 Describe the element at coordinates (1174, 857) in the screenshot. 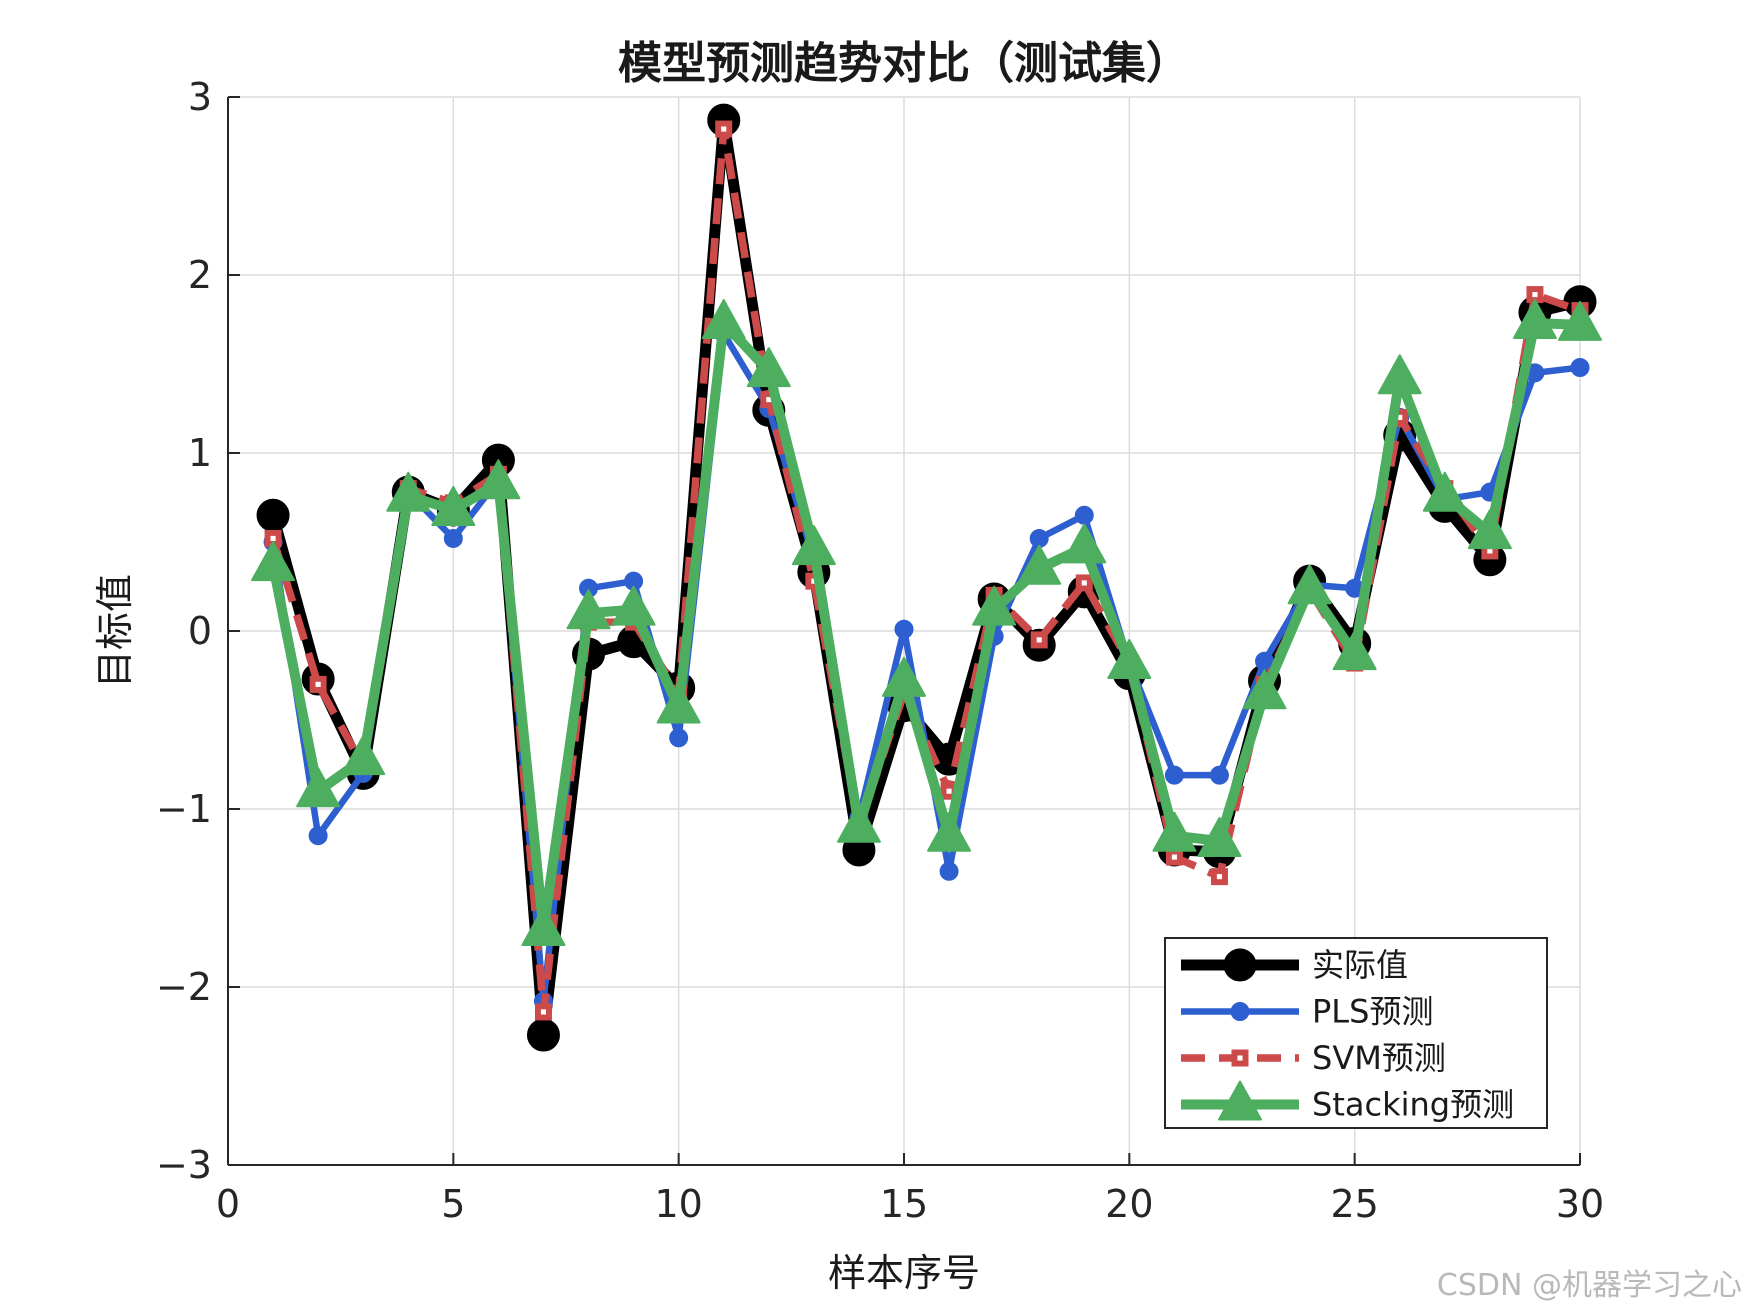

I see `point-s2-20-inner` at that location.